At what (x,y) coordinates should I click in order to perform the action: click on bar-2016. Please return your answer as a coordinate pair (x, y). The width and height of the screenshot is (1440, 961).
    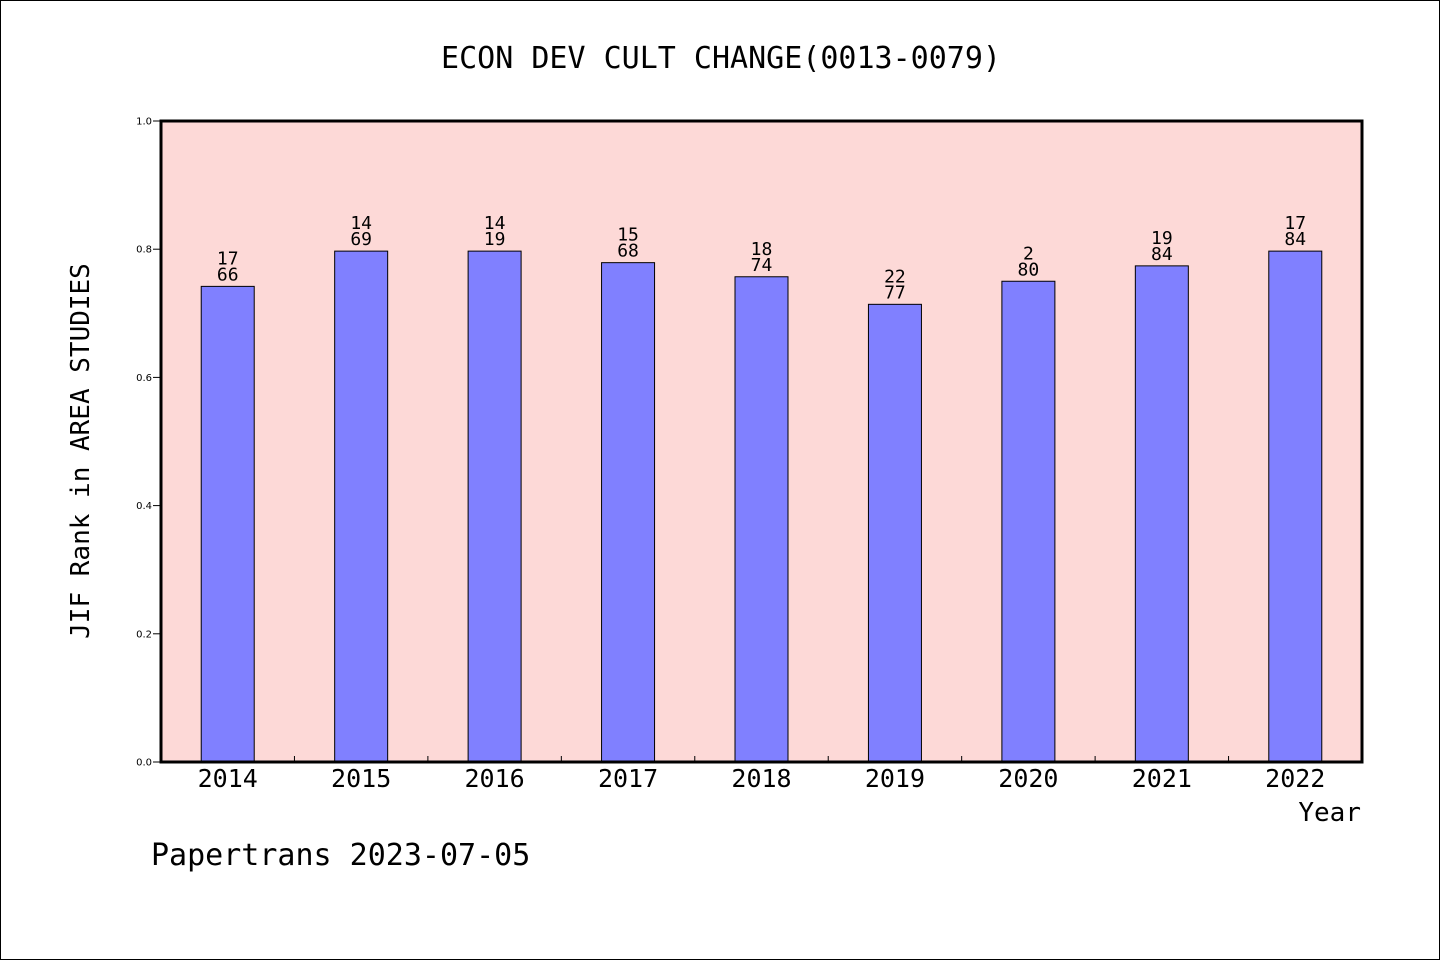
    Looking at the image, I should click on (494, 506).